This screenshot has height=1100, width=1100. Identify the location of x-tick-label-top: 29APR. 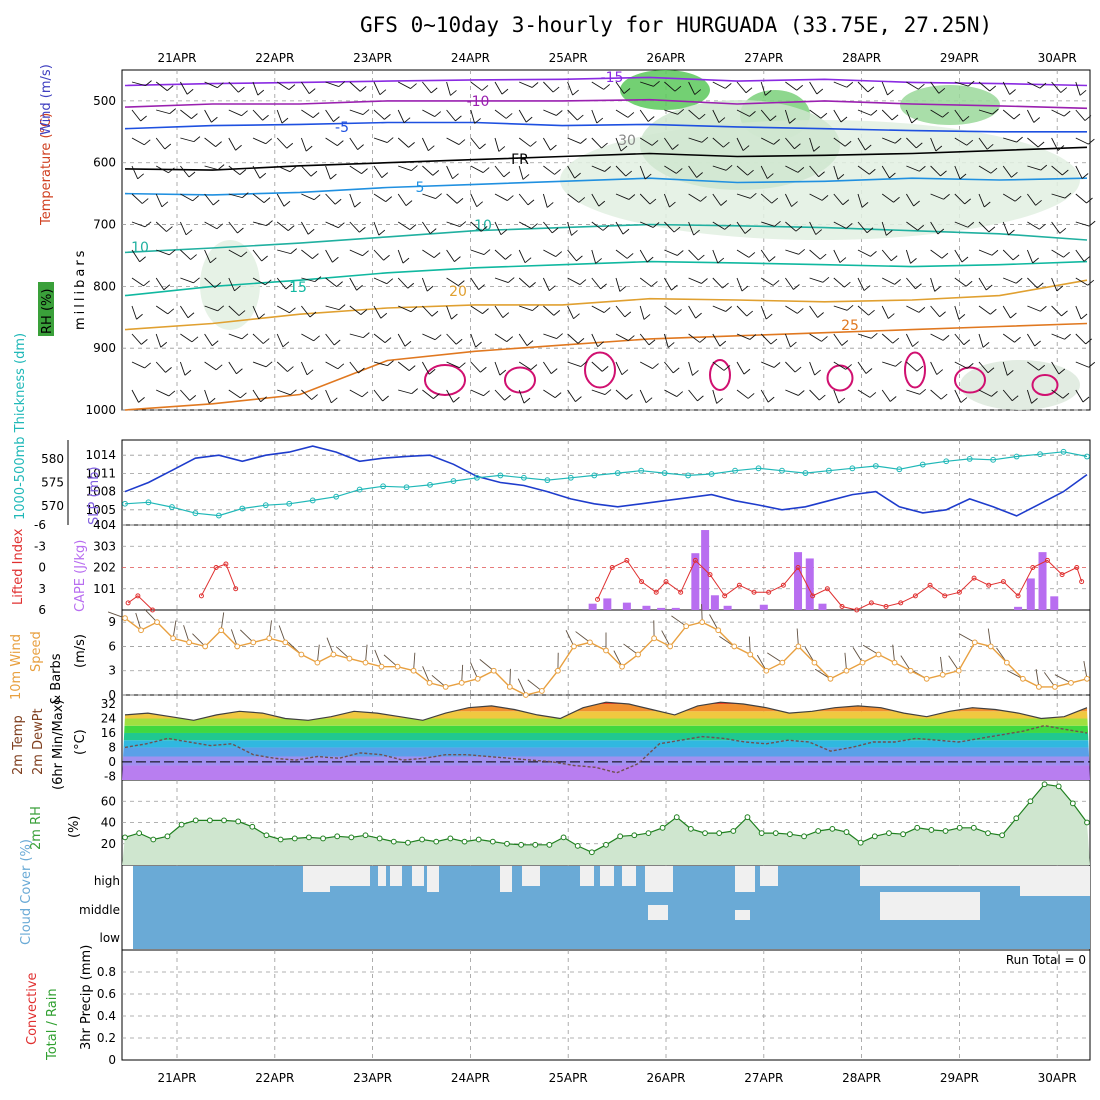
(959, 58).